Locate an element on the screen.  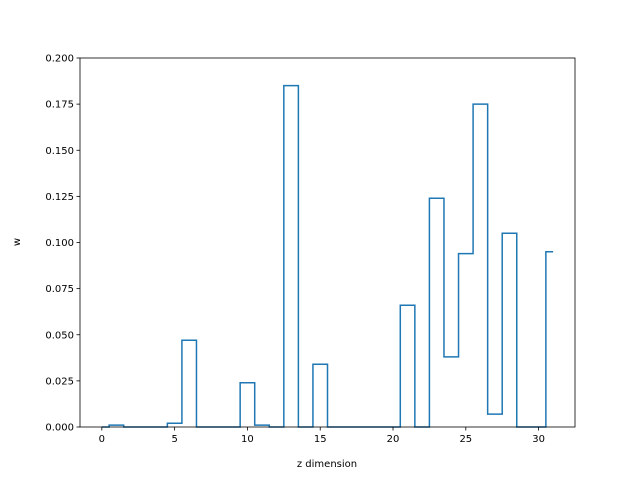
y-tick-label: 0.100 is located at coordinates (59, 243).